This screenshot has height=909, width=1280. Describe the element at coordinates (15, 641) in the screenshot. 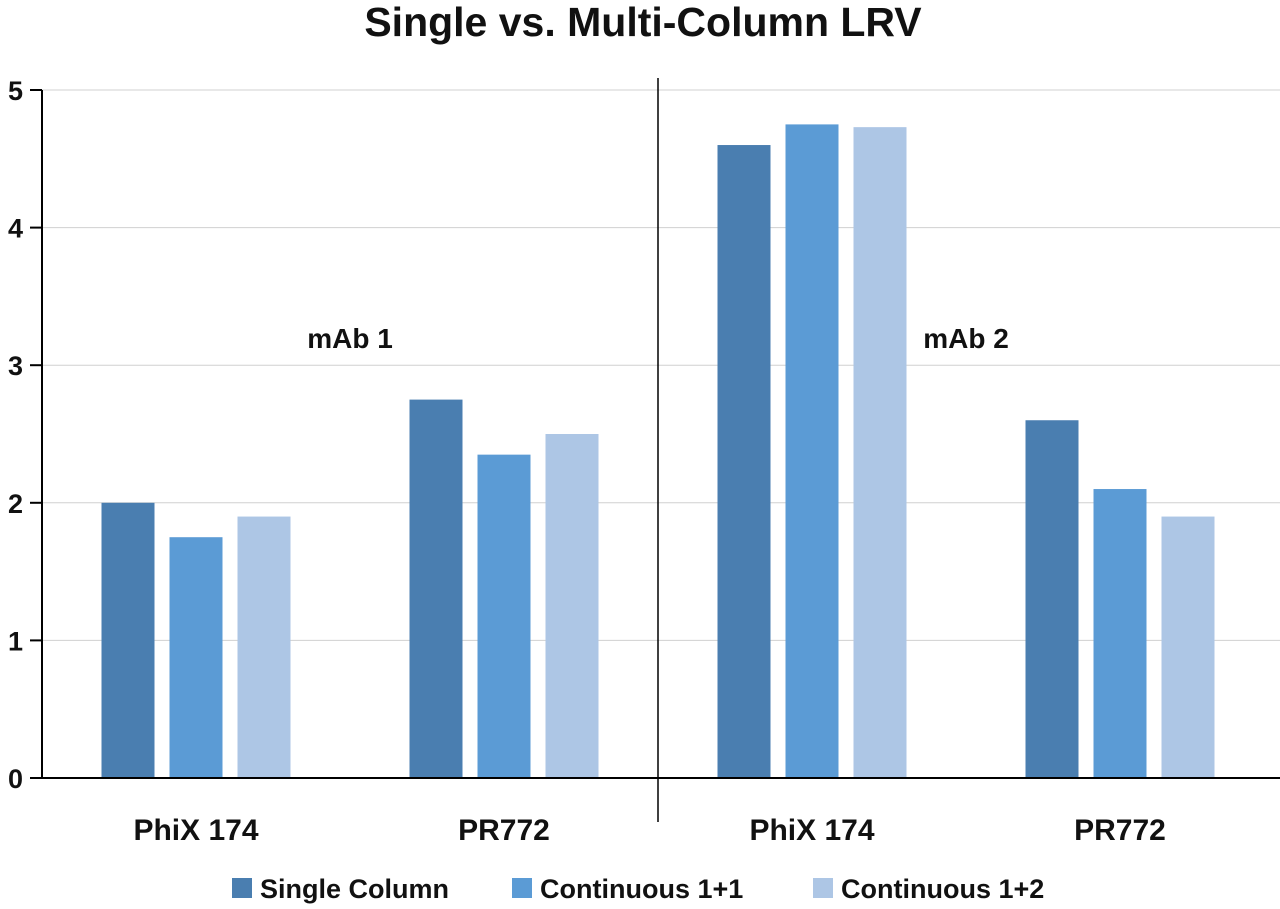

I see `y-tick-label: 1` at that location.